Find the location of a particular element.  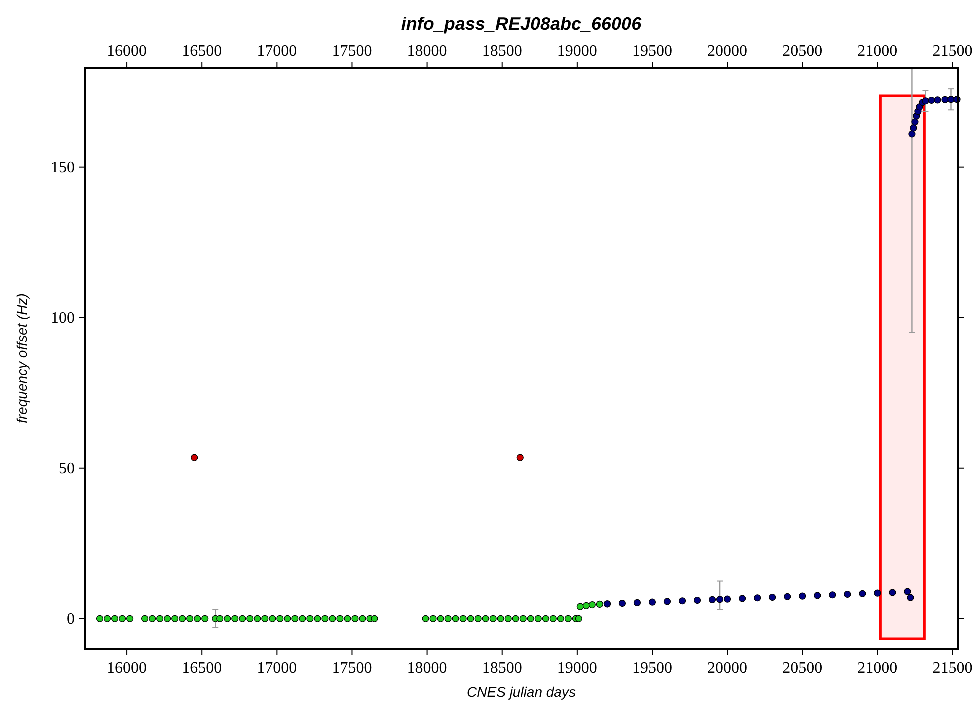

y-axis-title: frequency offset (Hz) is located at coordinates (22, 359).